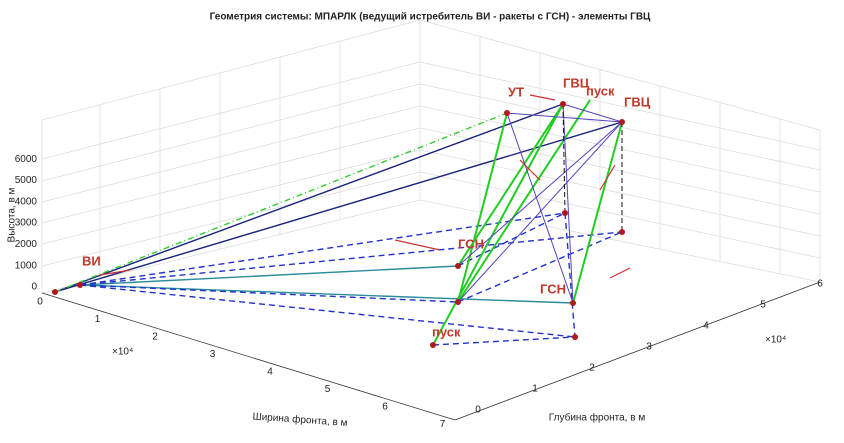 The width and height of the screenshot is (844, 443). I want to click on z-tick-label: 2000, so click(26, 244).